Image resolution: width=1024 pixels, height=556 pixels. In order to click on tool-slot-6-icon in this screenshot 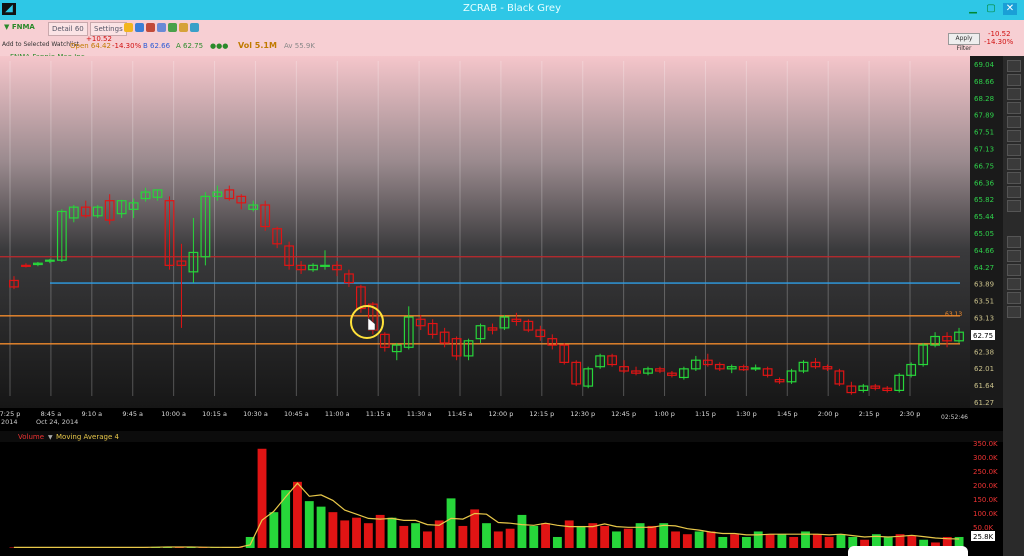, I will do `click(1014, 312)`.